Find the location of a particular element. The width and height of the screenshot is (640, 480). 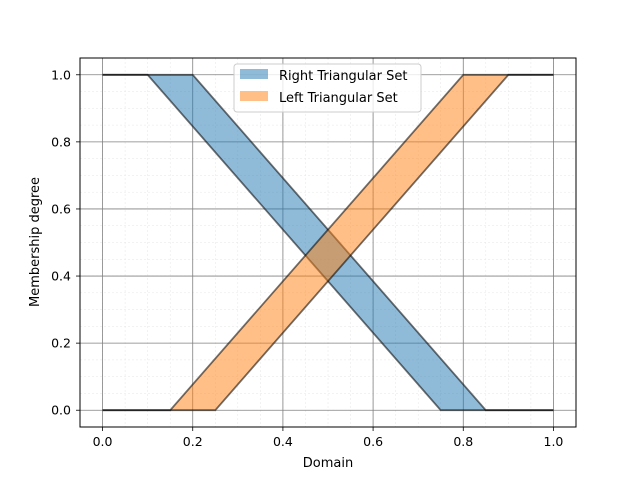

legend: Right Triangular Set Left Triangular Set is located at coordinates (327, 88).